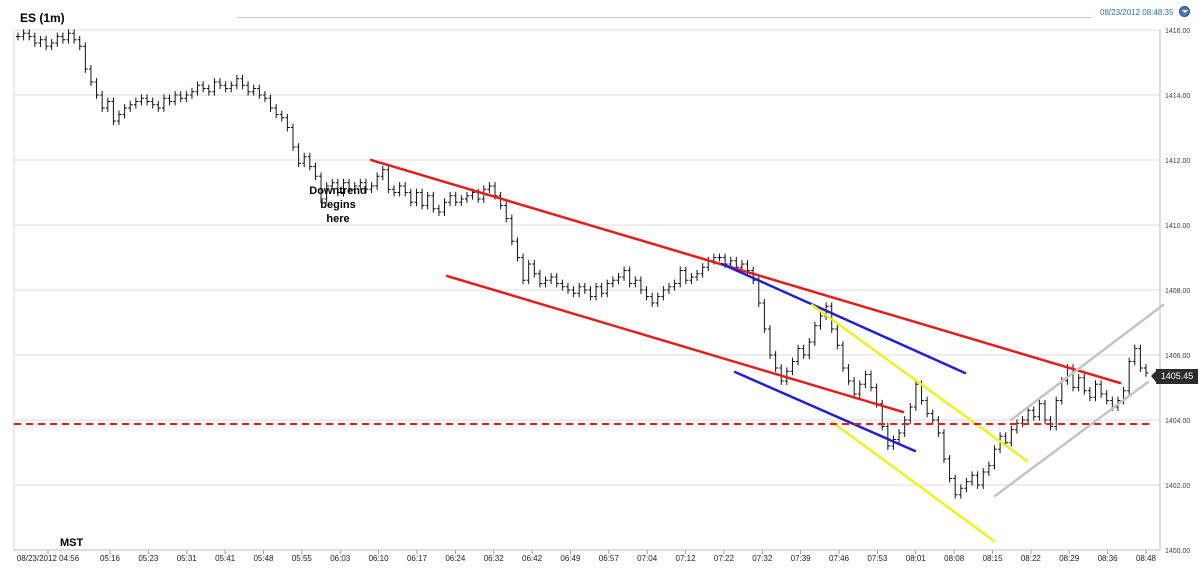 The image size is (1200, 572). What do you see at coordinates (1177, 421) in the screenshot?
I see `y-tick-label: 1404.00` at bounding box center [1177, 421].